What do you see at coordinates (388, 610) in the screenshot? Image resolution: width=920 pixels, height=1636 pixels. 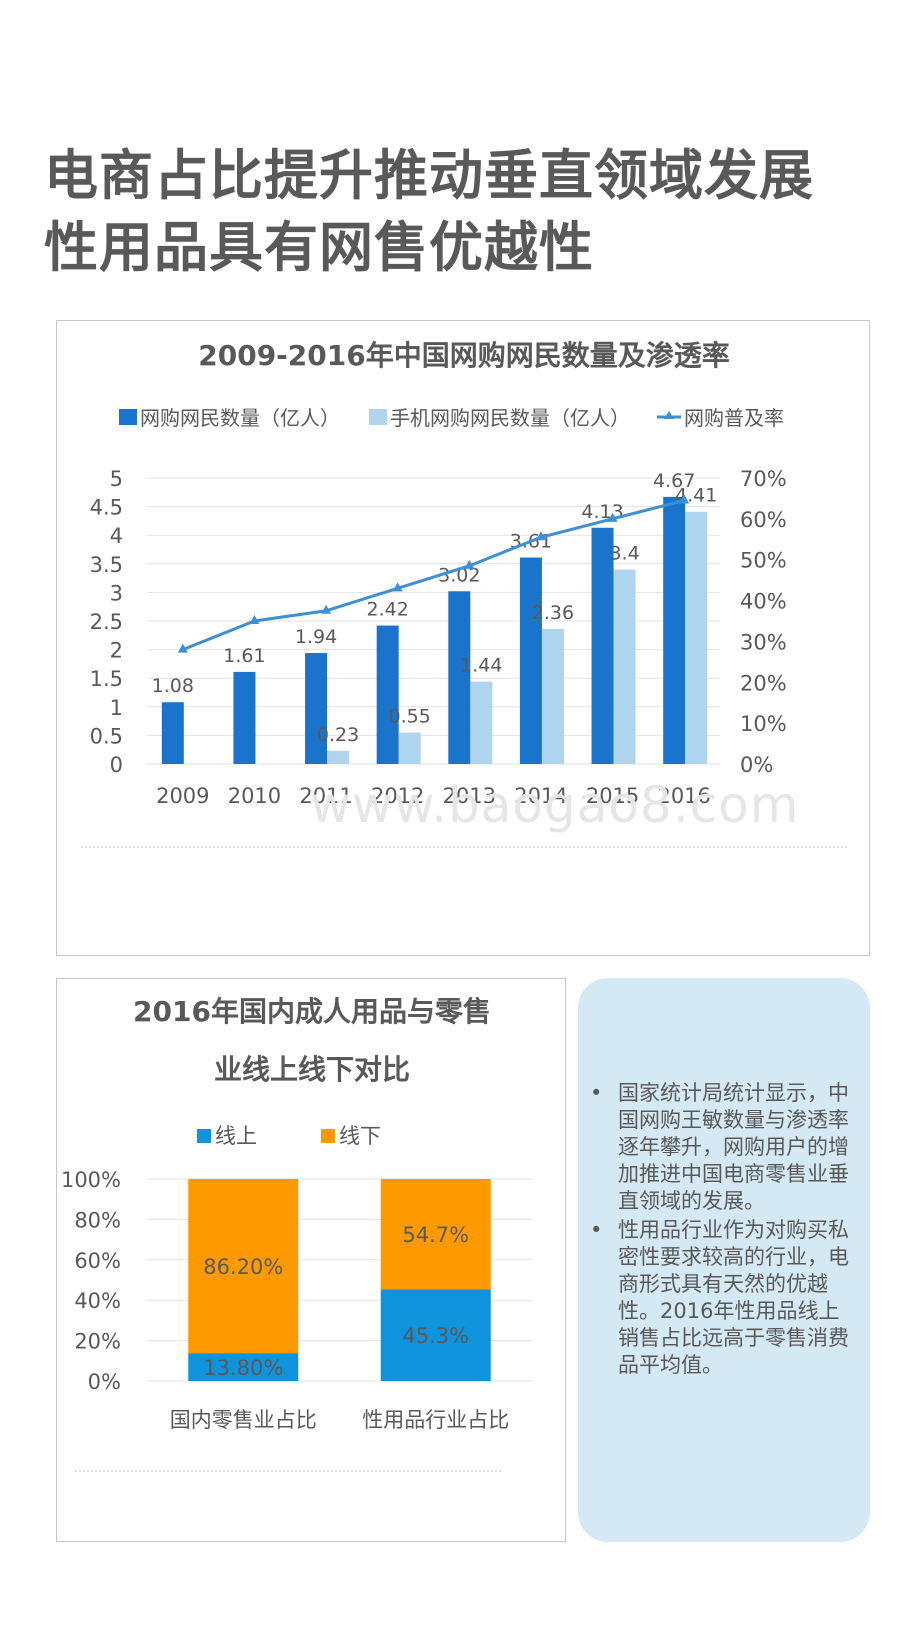 I see `data-label: 2.42` at bounding box center [388, 610].